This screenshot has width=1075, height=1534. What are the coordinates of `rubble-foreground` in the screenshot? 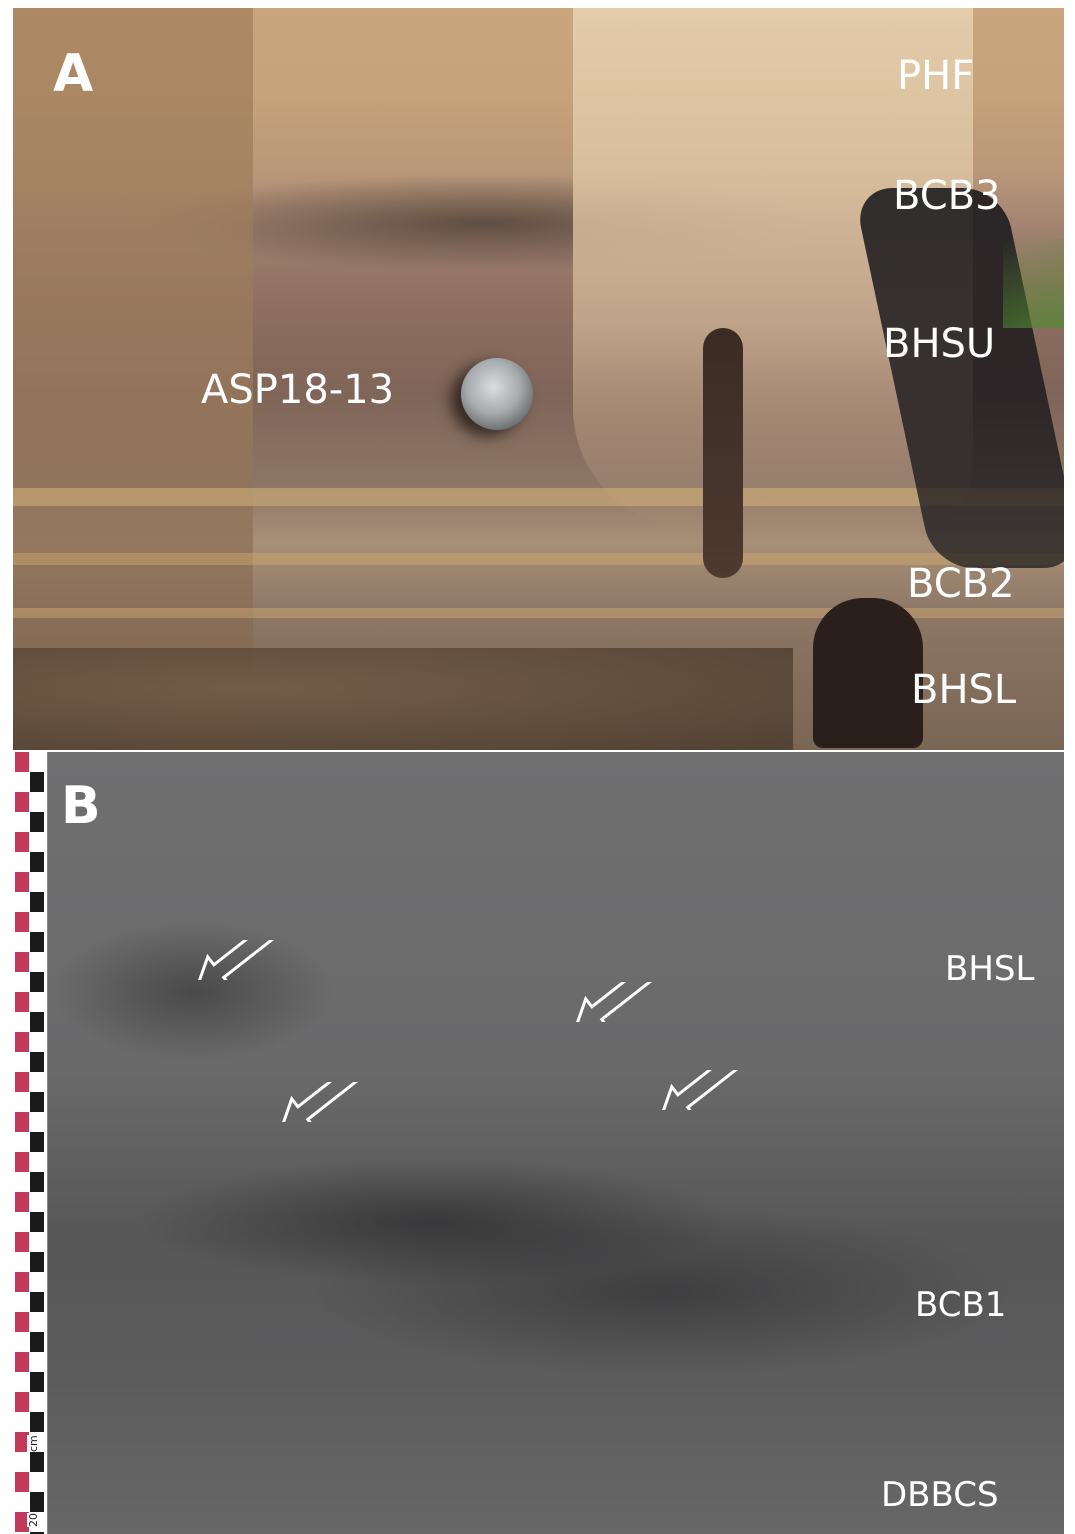 It's located at (403, 699).